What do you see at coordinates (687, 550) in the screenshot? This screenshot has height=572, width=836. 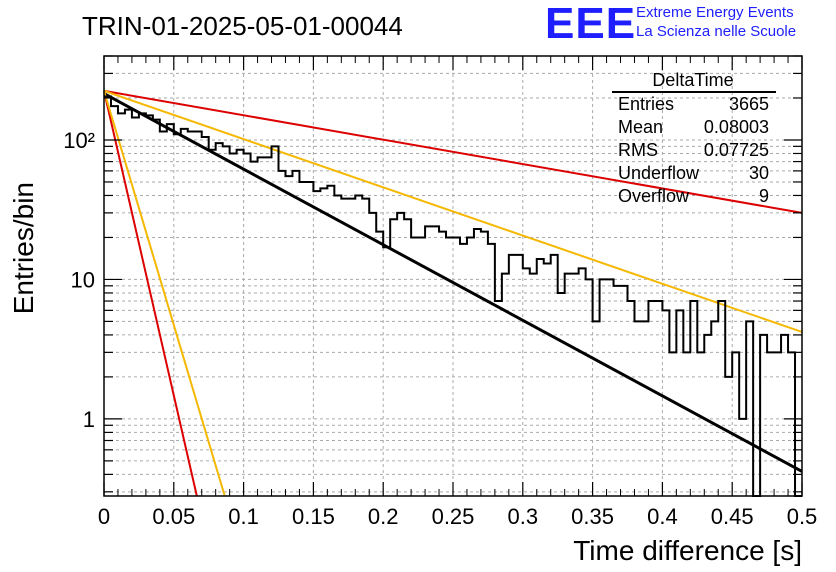 I see `x-axis-label: Time difference [s]` at bounding box center [687, 550].